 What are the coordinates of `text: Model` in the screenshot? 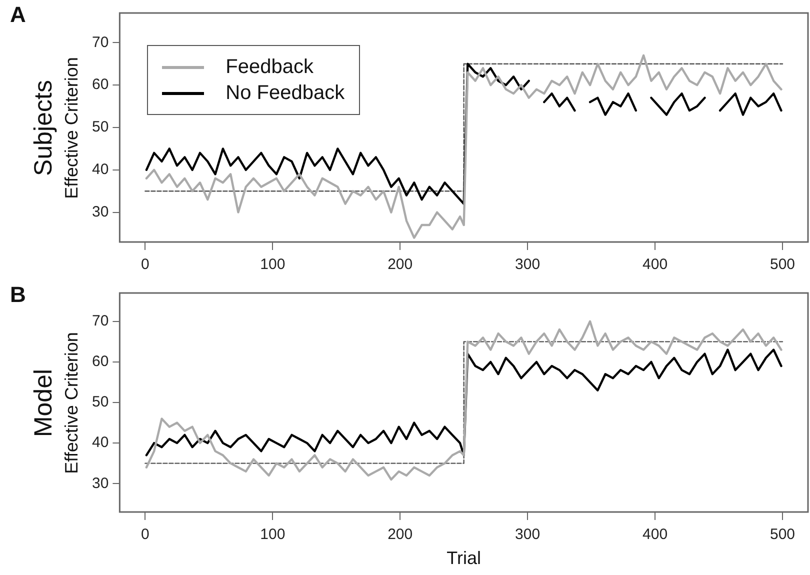 It's located at (44, 402).